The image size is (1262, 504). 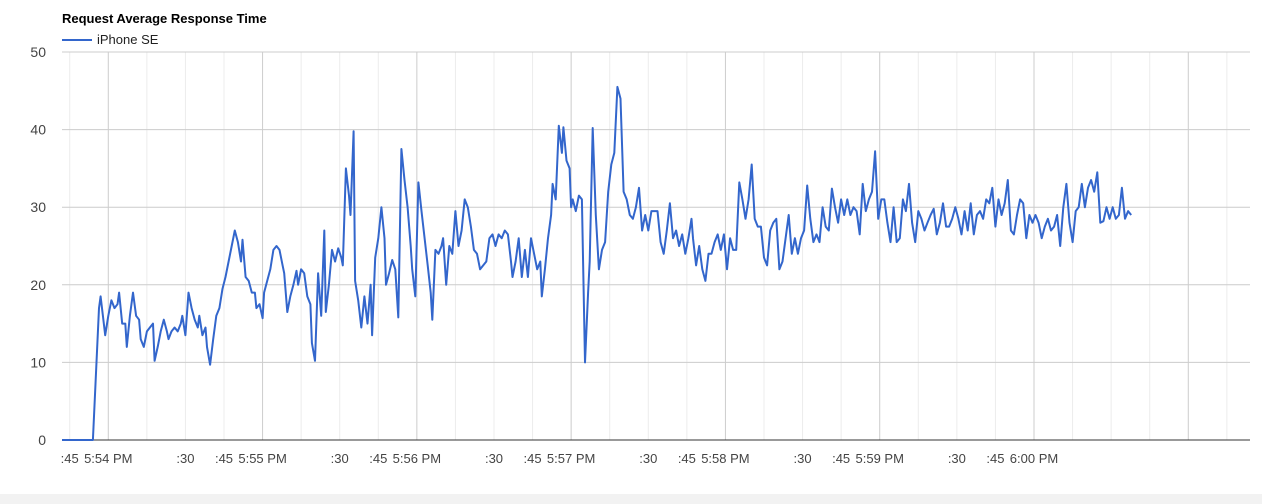 I want to click on y-tick-label: 50, so click(x=38, y=52).